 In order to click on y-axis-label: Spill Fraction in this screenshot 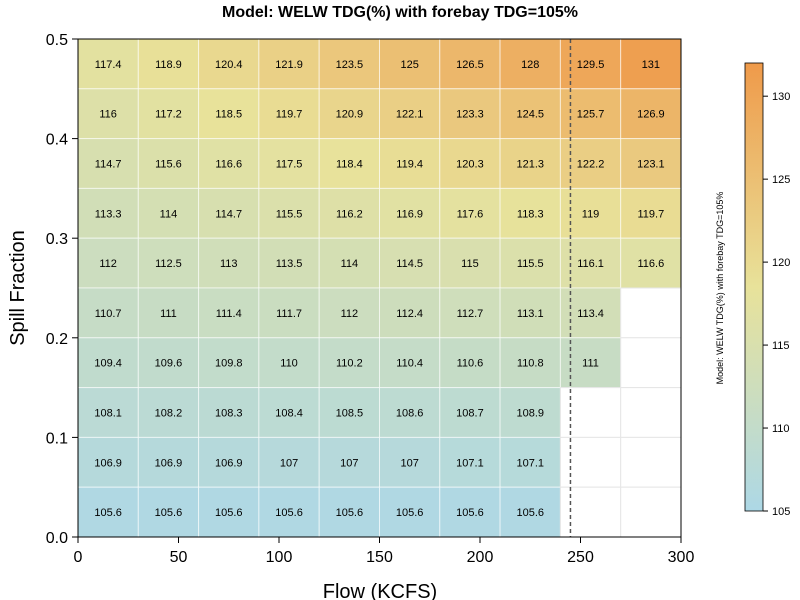, I will do `click(18, 288)`.